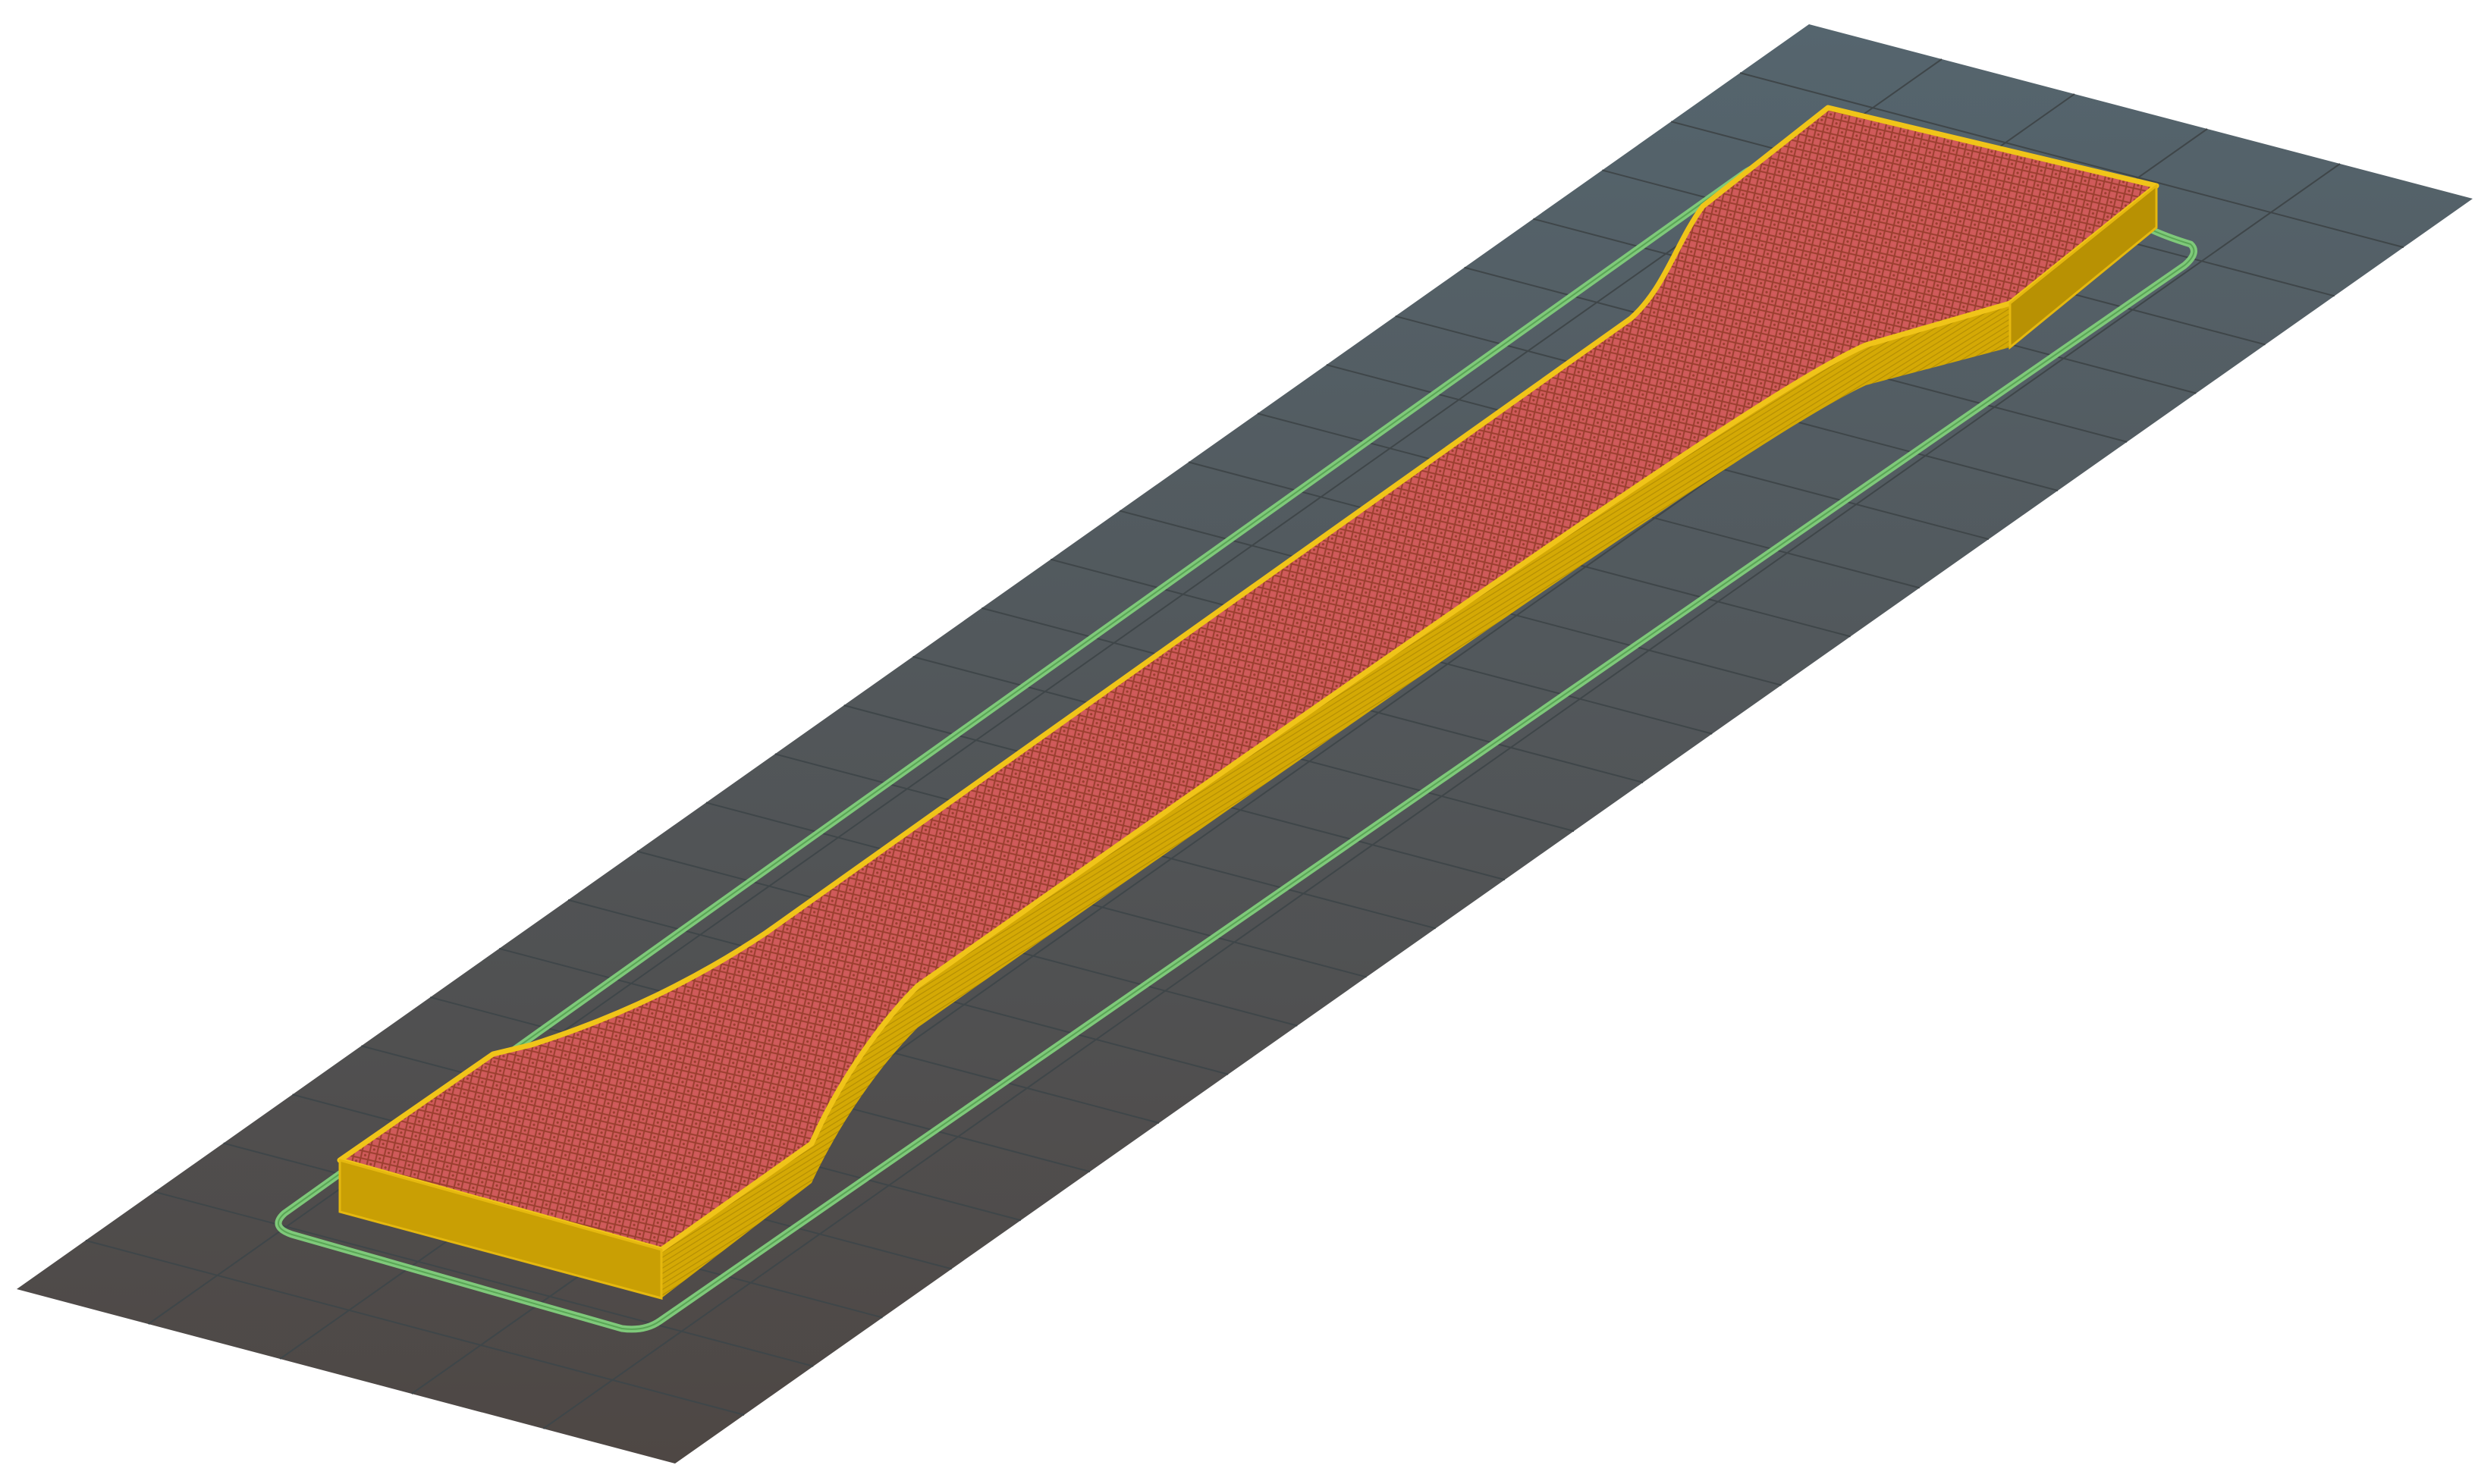  I want to click on model-end-face-front, so click(500, 1229).